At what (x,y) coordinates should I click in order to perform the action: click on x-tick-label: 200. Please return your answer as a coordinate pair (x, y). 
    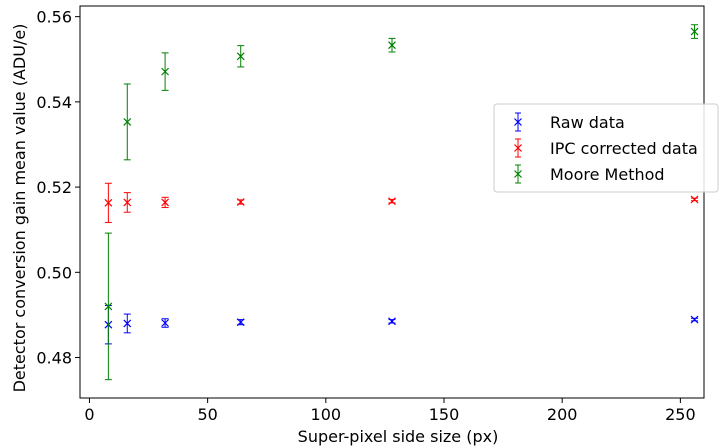
    Looking at the image, I should click on (562, 414).